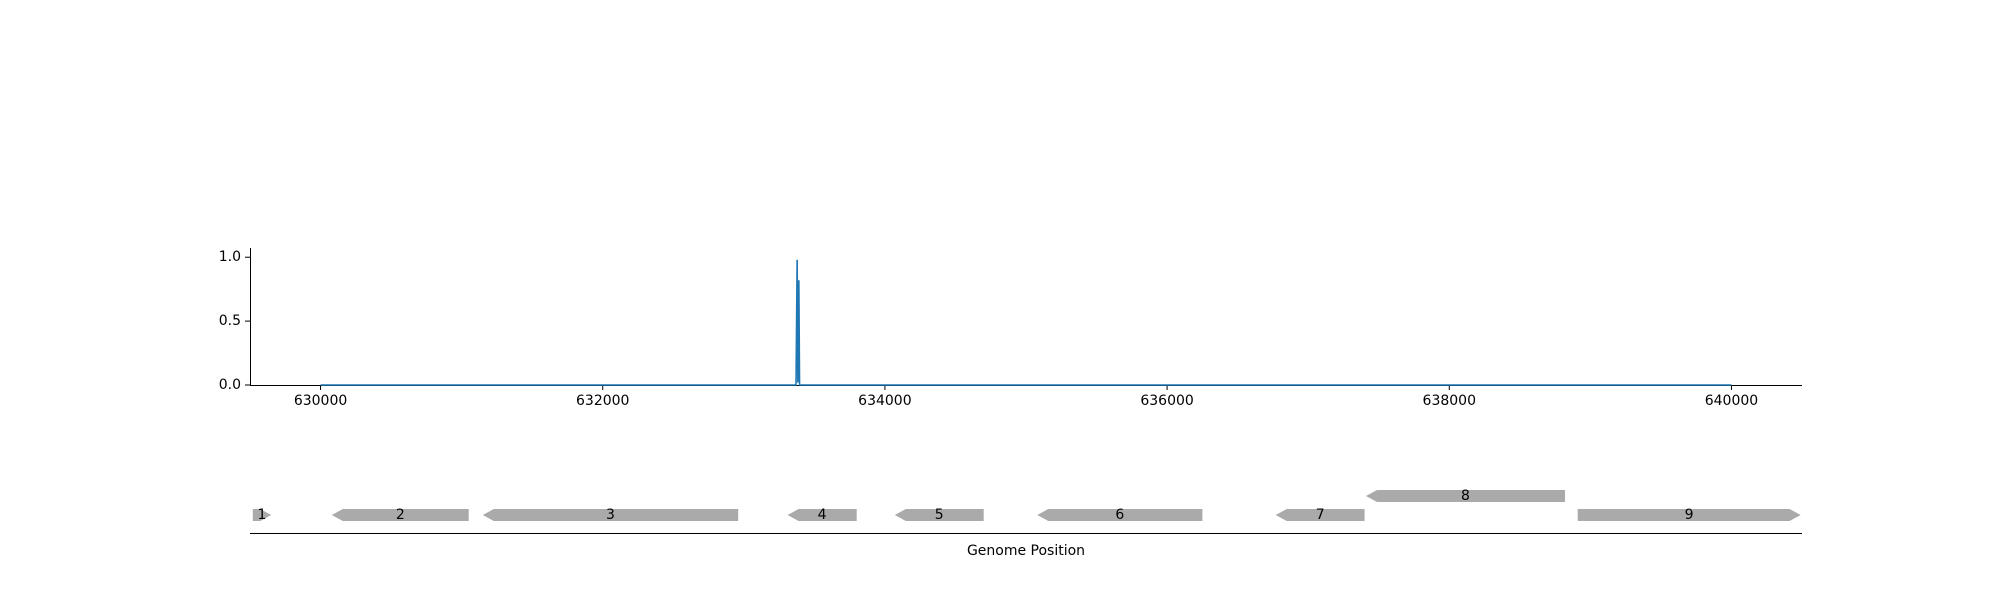  Describe the element at coordinates (1026, 322) in the screenshot. I see `coverage-series-line` at that location.